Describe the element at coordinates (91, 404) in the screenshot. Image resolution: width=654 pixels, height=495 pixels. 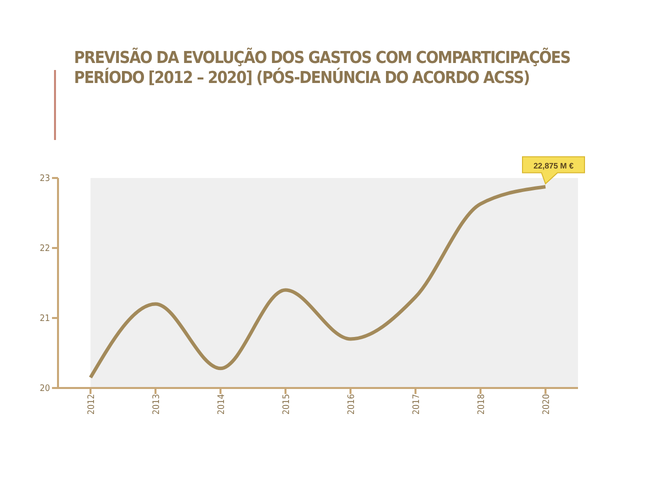
I see `x-tick-label: 2012` at that location.